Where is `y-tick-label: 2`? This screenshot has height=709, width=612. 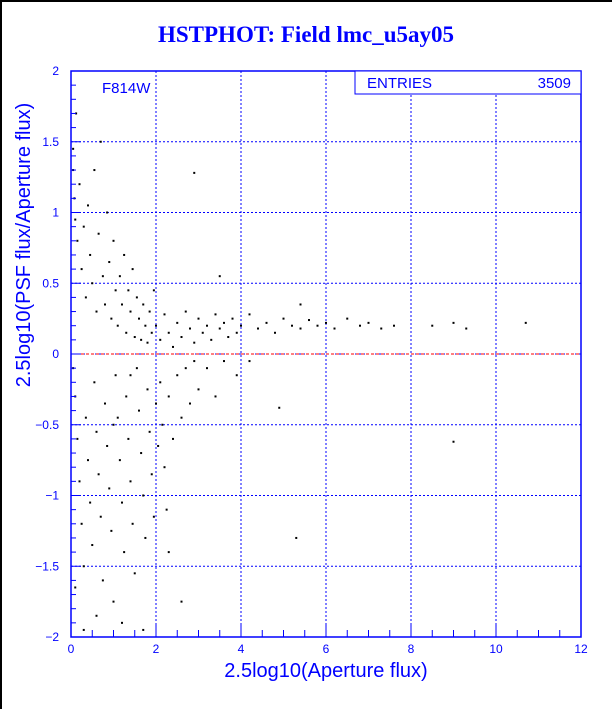
y-tick-label: 2 is located at coordinates (55, 71).